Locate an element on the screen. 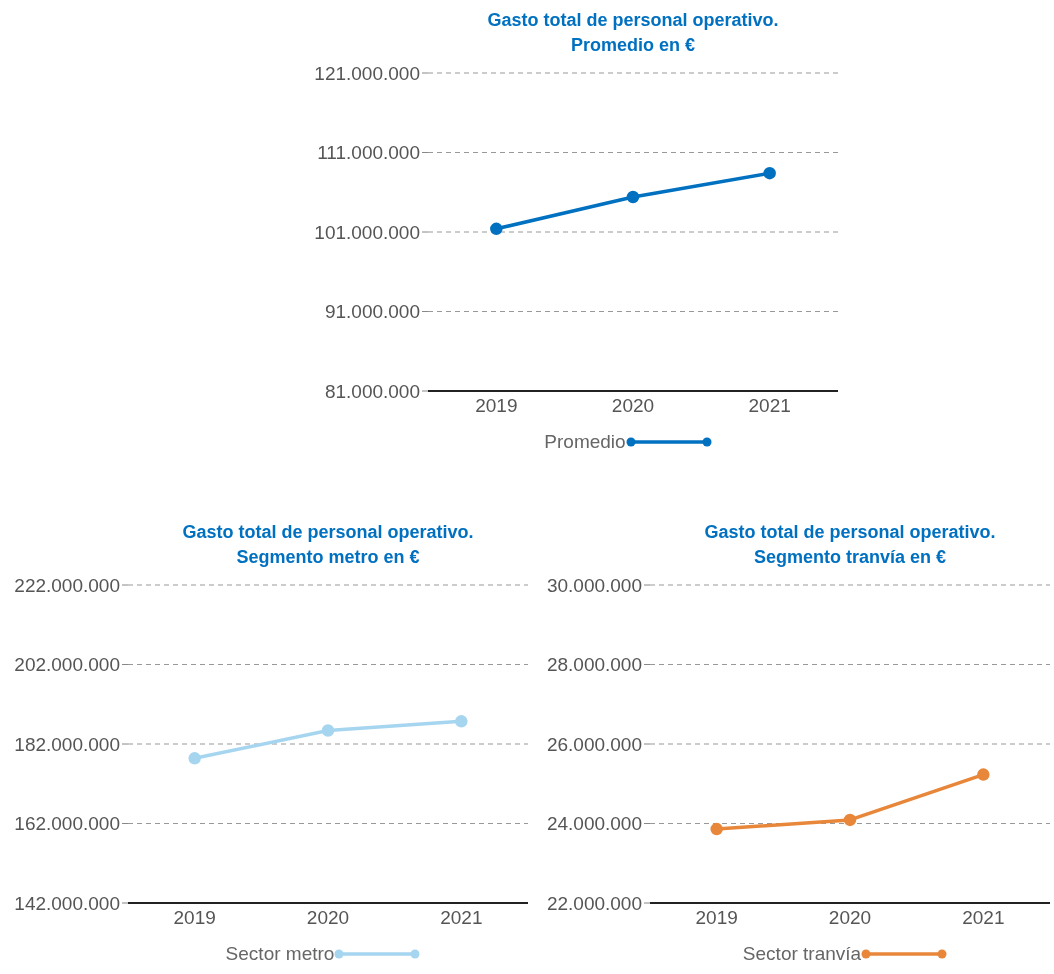  y-tick-label: 162.000.000 is located at coordinates (67, 824).